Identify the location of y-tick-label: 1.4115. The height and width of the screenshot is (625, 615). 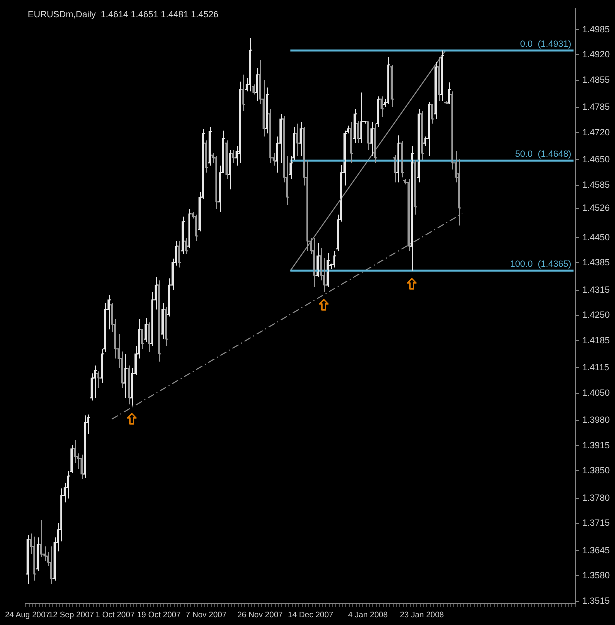
(596, 367).